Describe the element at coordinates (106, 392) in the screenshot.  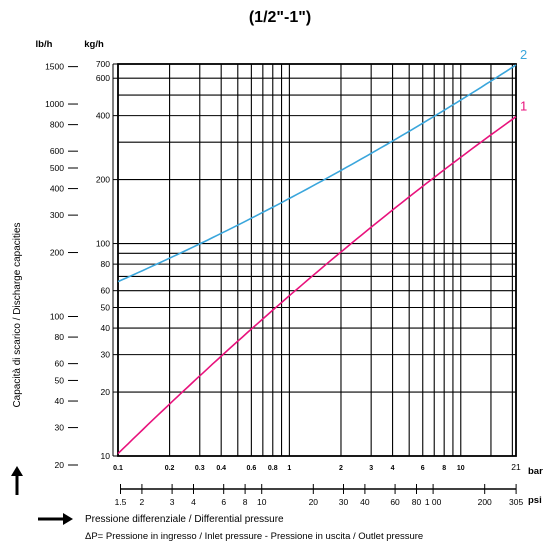
I see `kgh-tick-label: 20` at that location.